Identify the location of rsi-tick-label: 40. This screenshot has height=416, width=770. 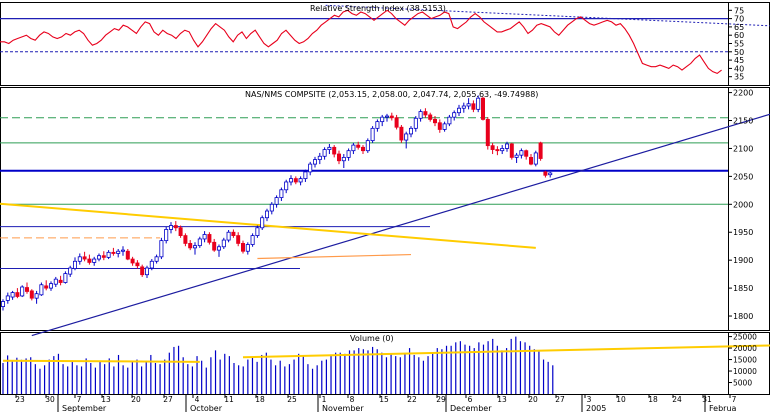
(739, 68).